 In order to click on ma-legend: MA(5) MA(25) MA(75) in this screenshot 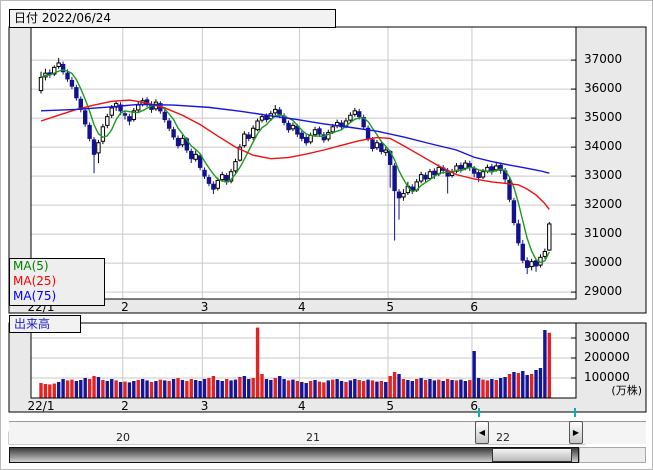, I will do `click(57, 282)`.